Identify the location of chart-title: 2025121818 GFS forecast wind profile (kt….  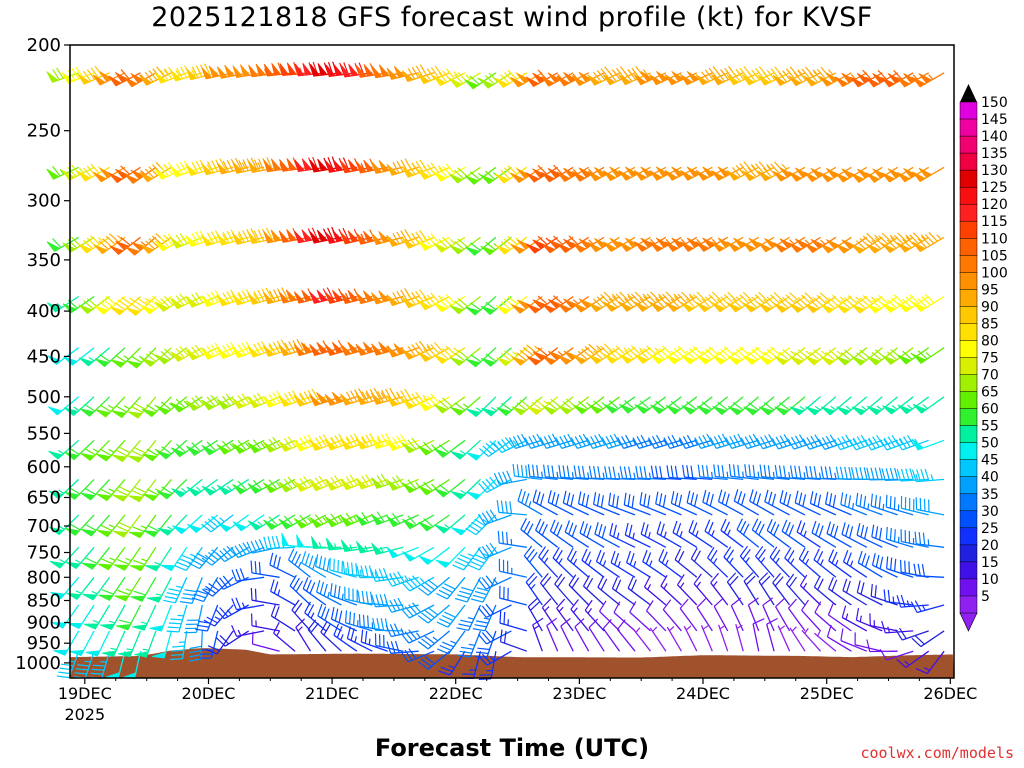
(512, 17).